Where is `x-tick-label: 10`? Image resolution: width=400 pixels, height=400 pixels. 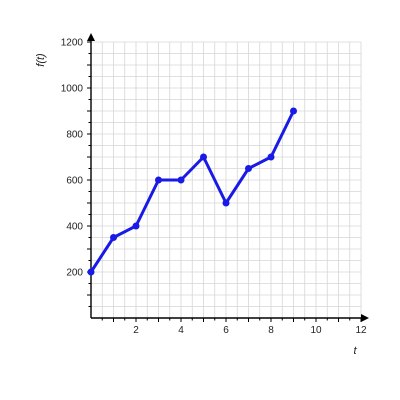
x-tick-label: 10 is located at coordinates (316, 330).